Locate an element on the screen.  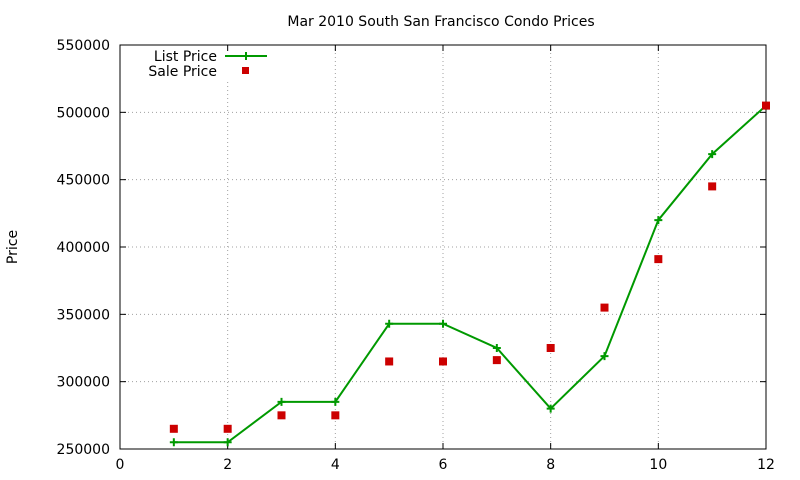
legend-label-list-price: List Price is located at coordinates (185, 57).